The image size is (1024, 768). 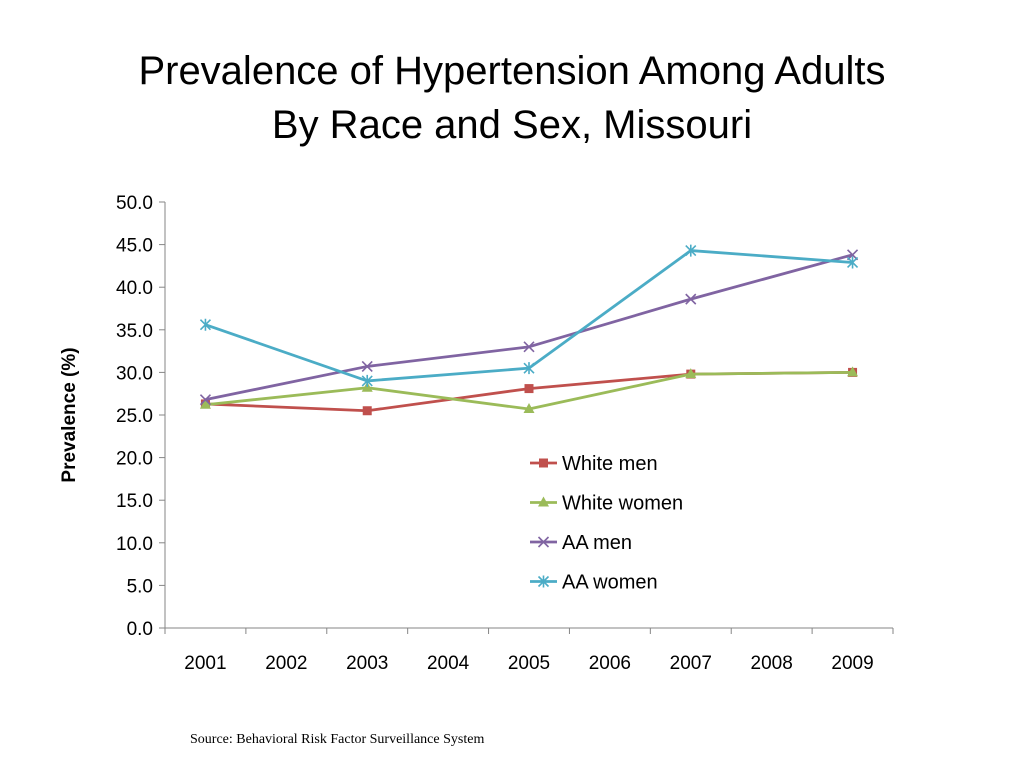 I want to click on x-tick-label: 2007, so click(x=691, y=663).